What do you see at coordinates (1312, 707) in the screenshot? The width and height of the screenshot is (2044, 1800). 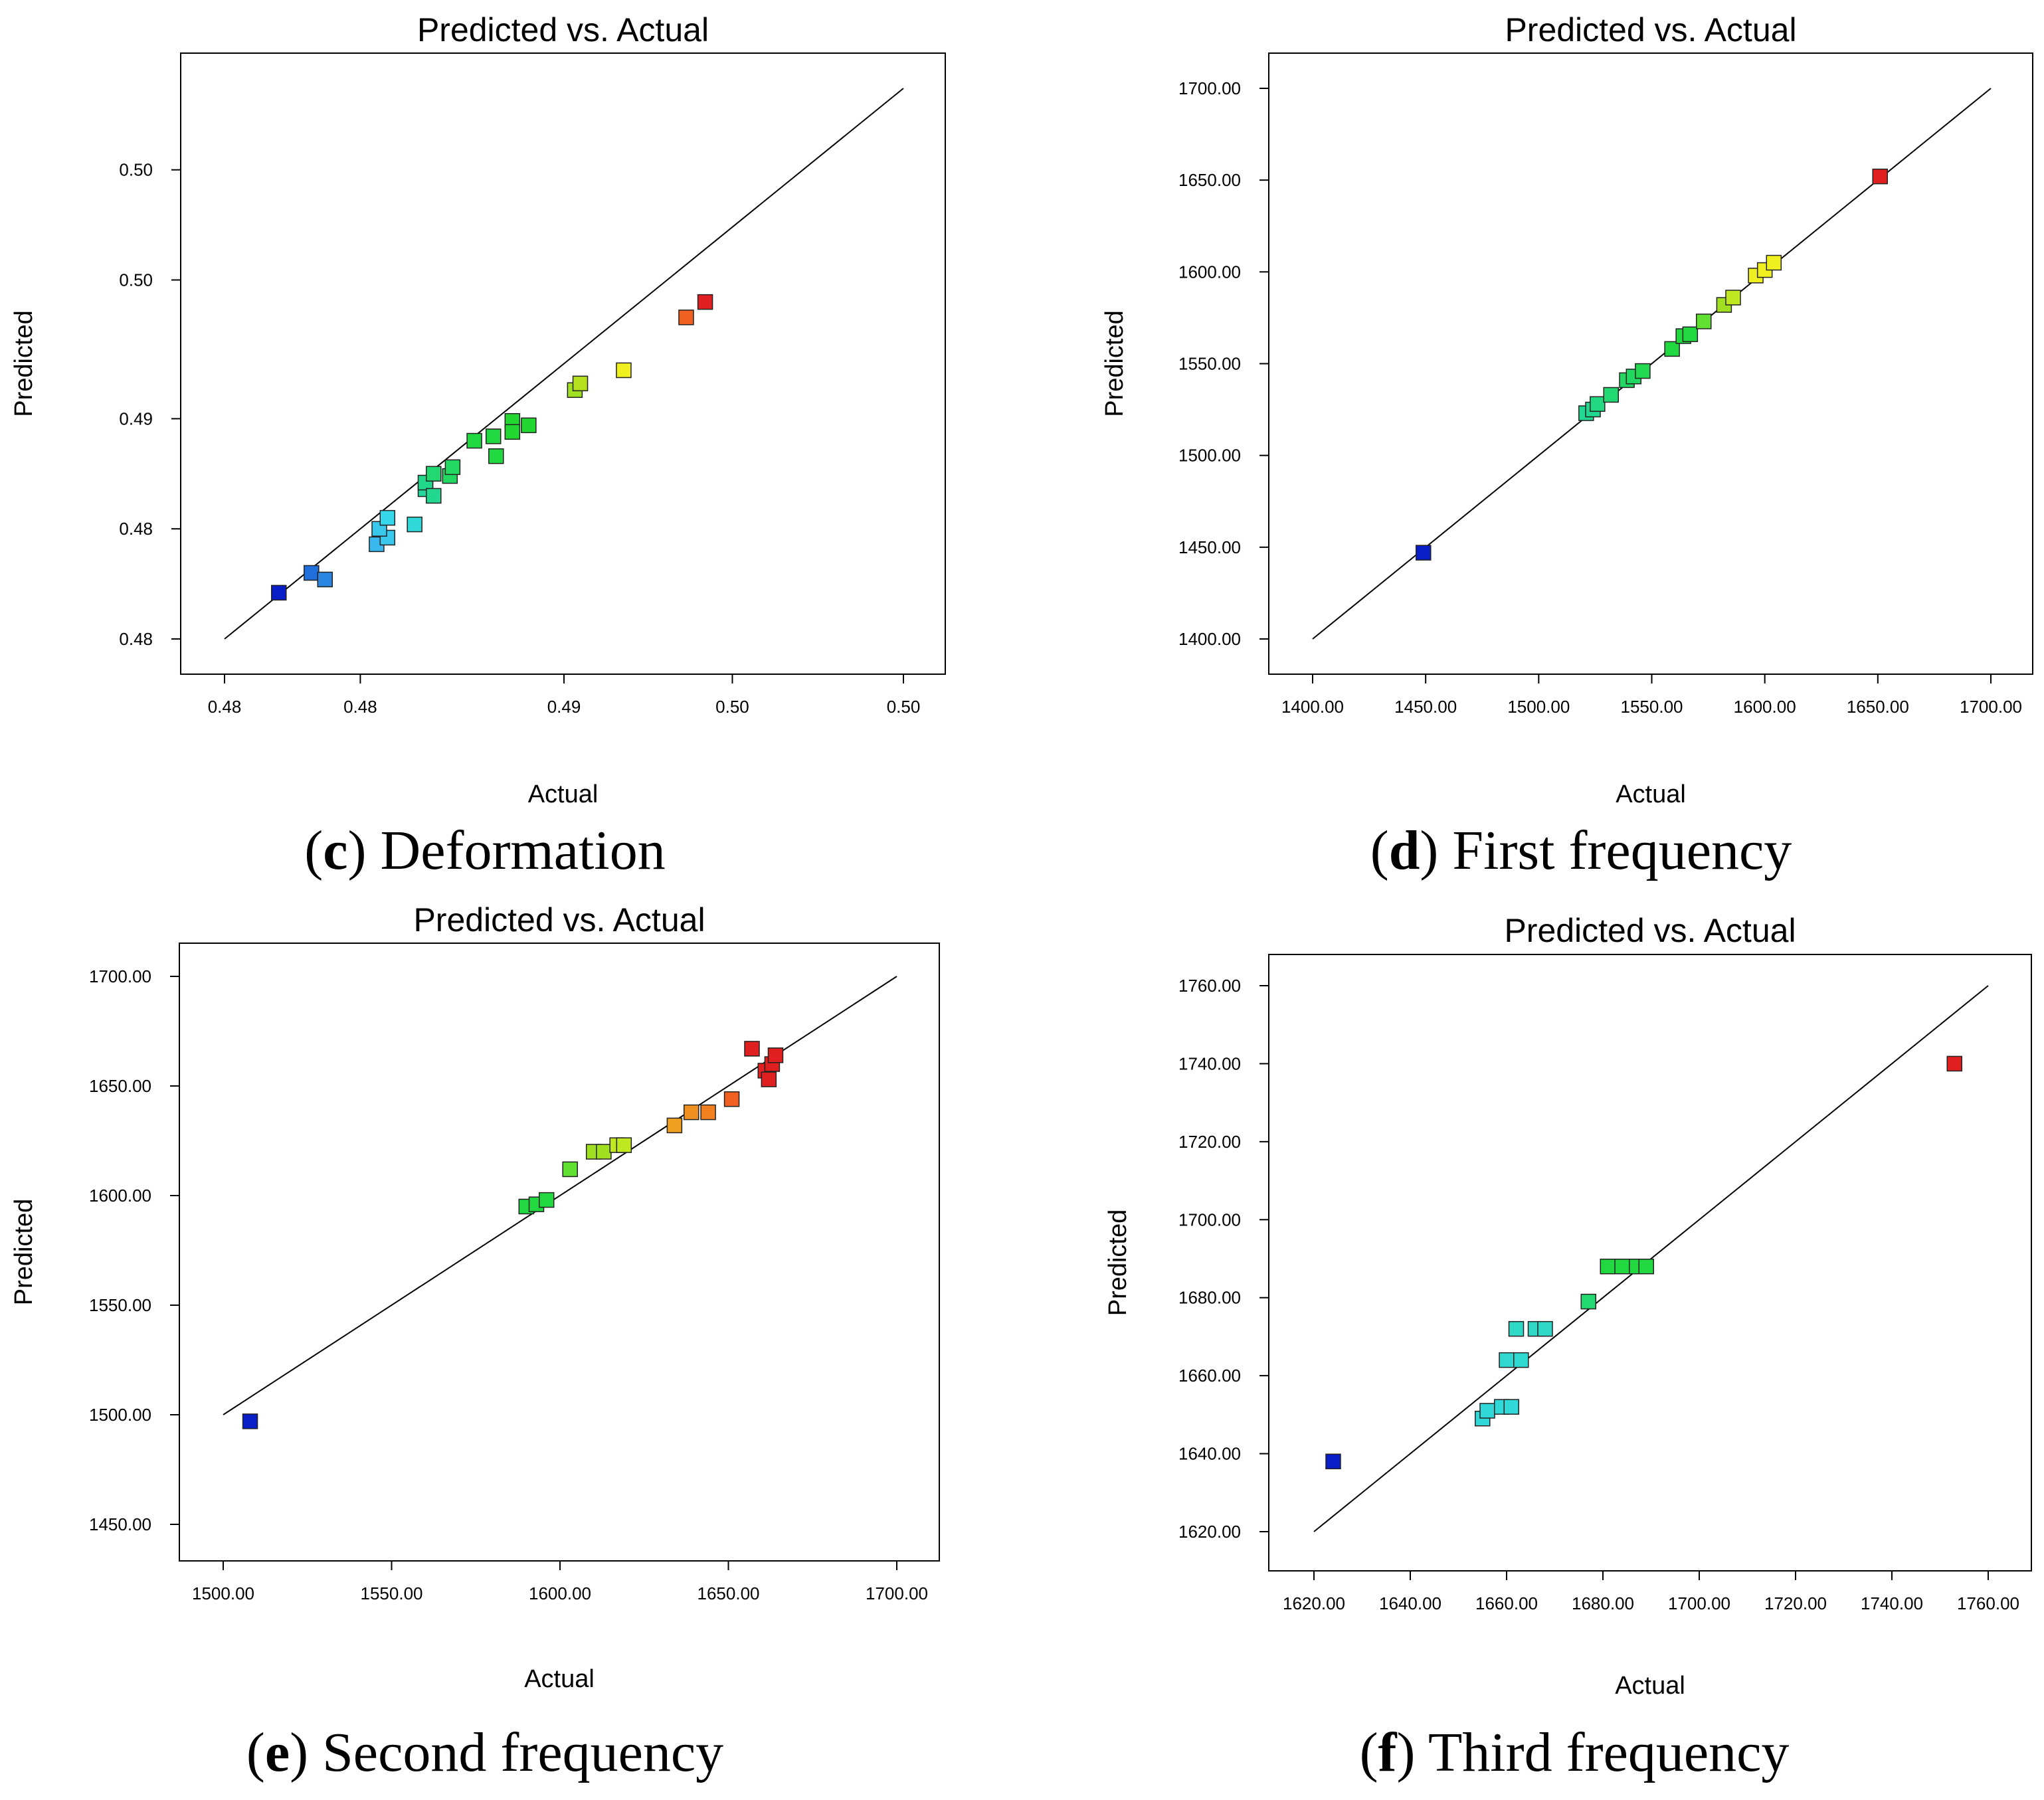 I see `x-tick-label: 1400.00` at bounding box center [1312, 707].